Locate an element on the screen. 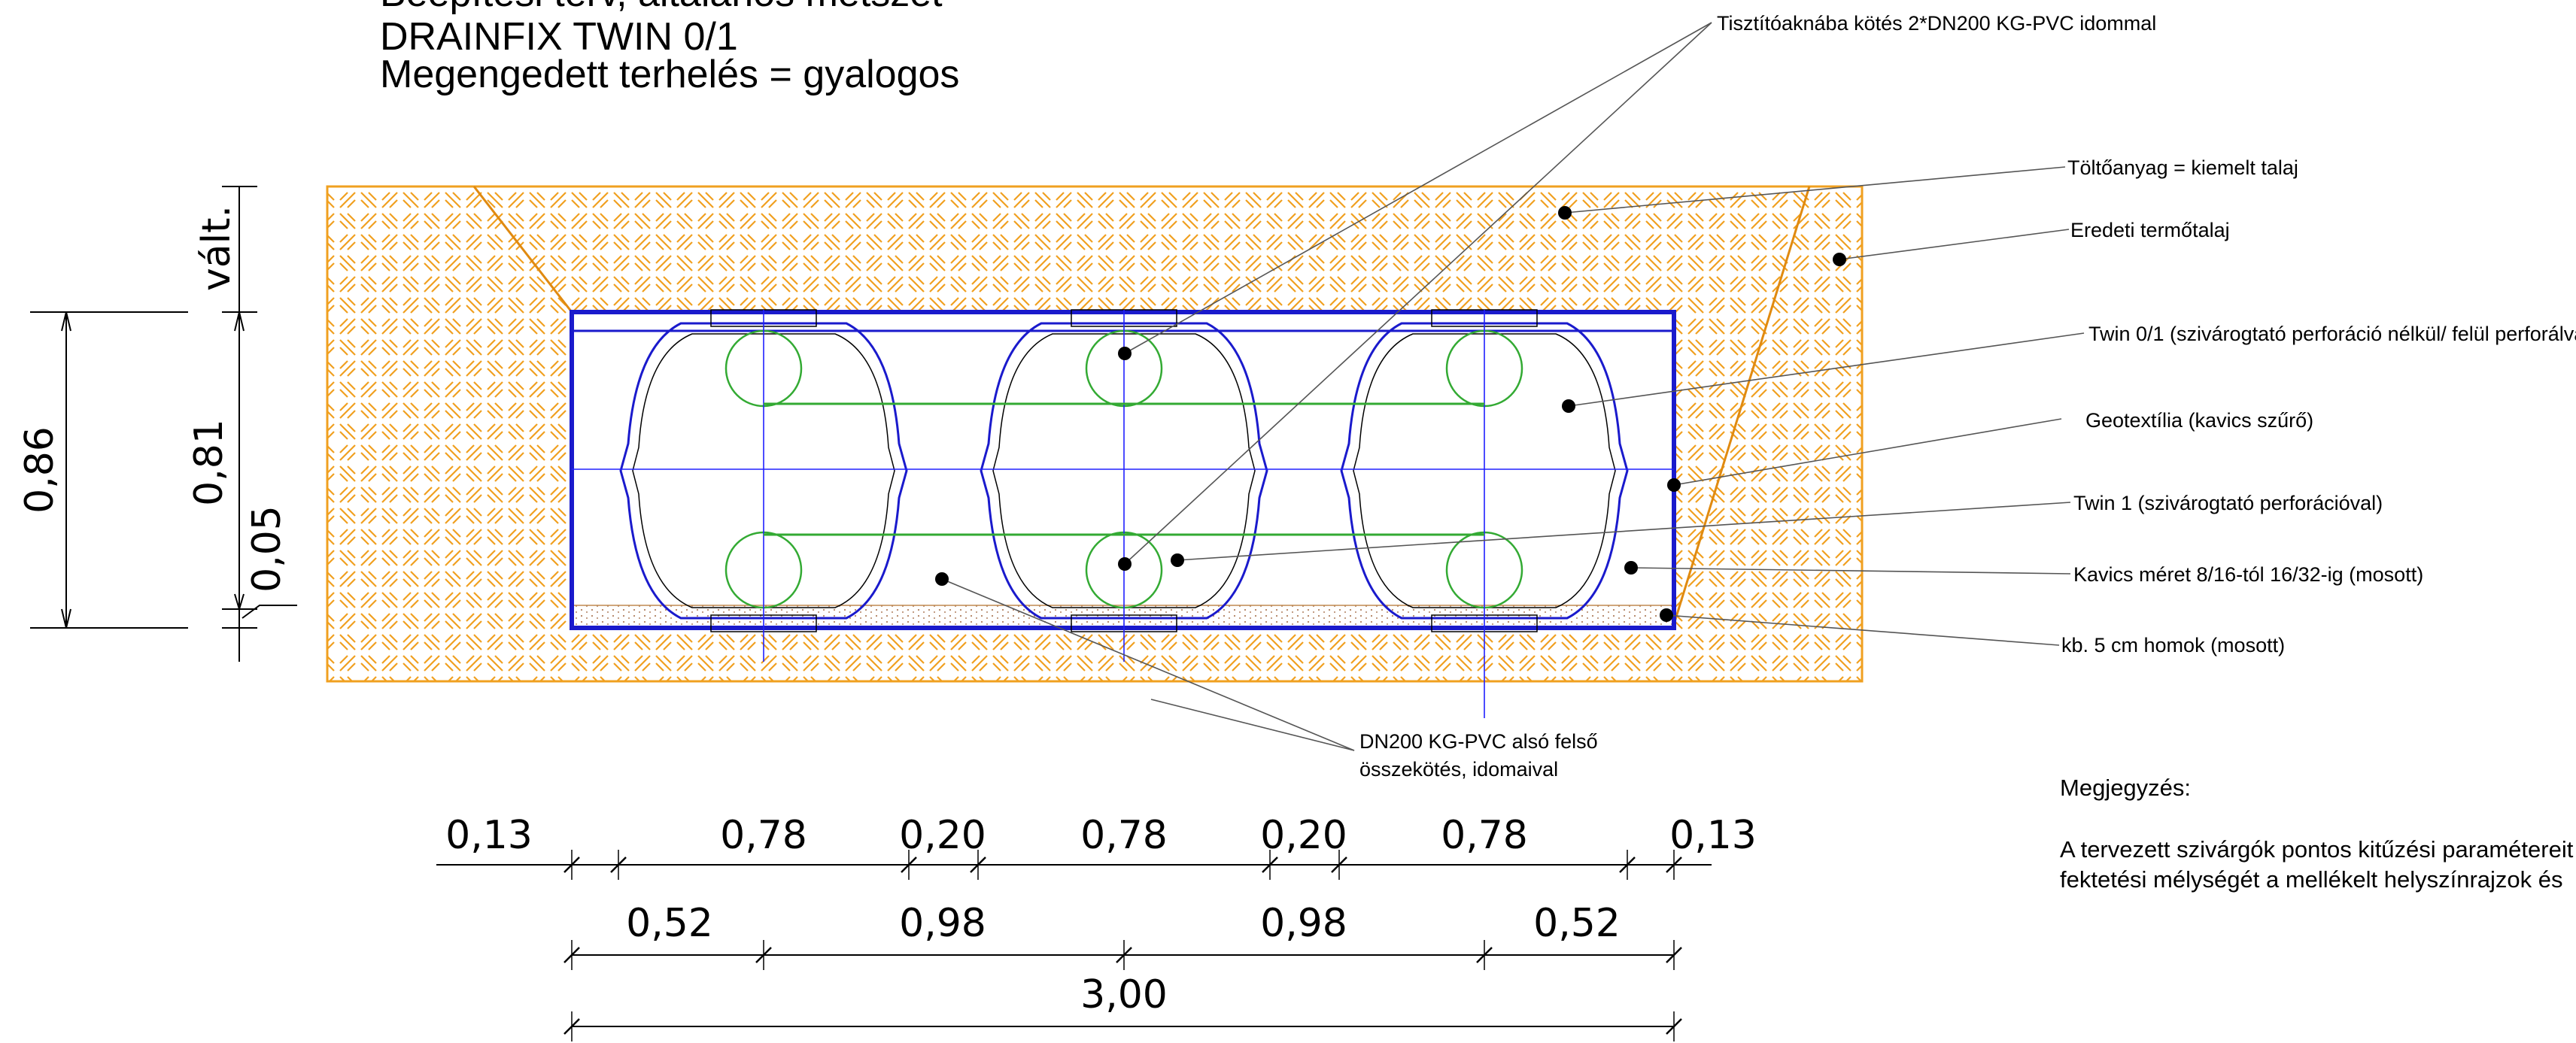 The height and width of the screenshot is (1043, 2576). hdim-r2-3: 0,52 is located at coordinates (1577, 924).